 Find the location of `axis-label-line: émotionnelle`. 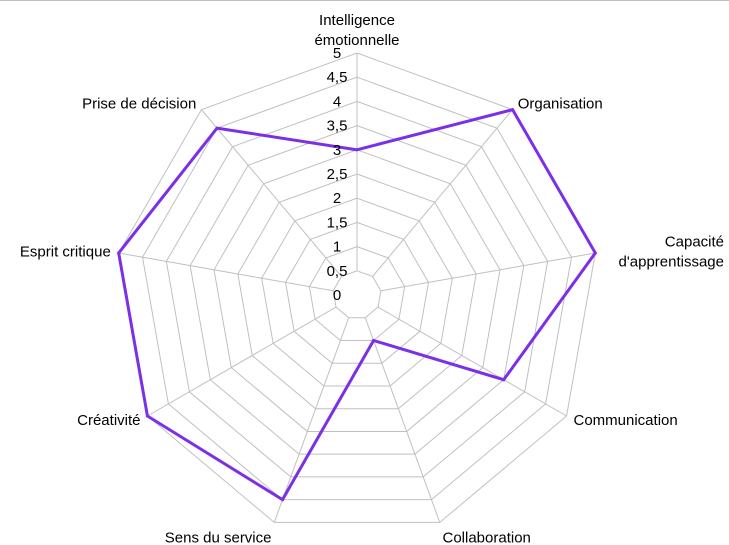

axis-label-line: émotionnelle is located at coordinates (356, 40).